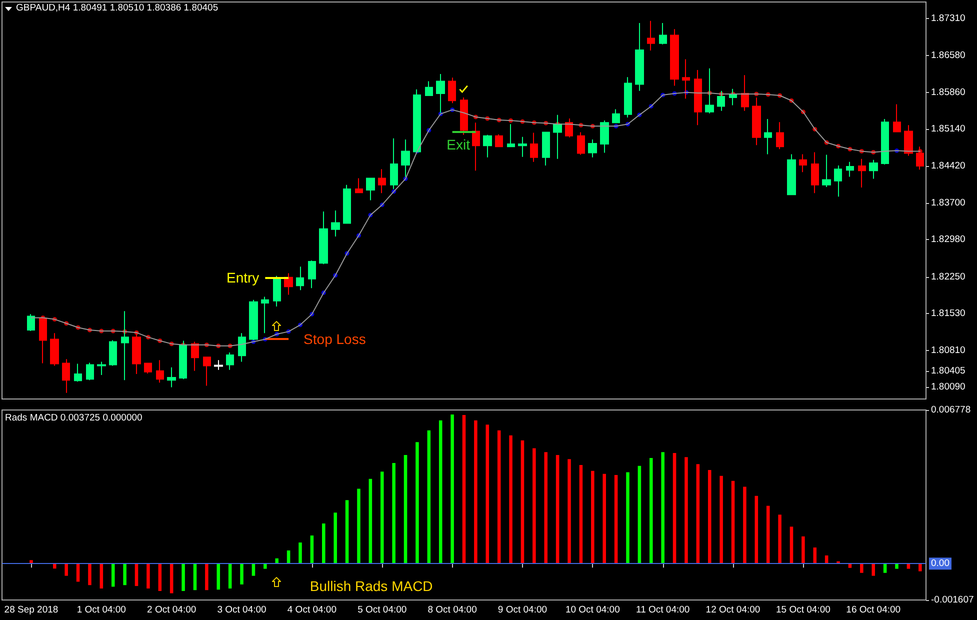  I want to click on x-tick-label: 15 Oct 04:00, so click(803, 610).